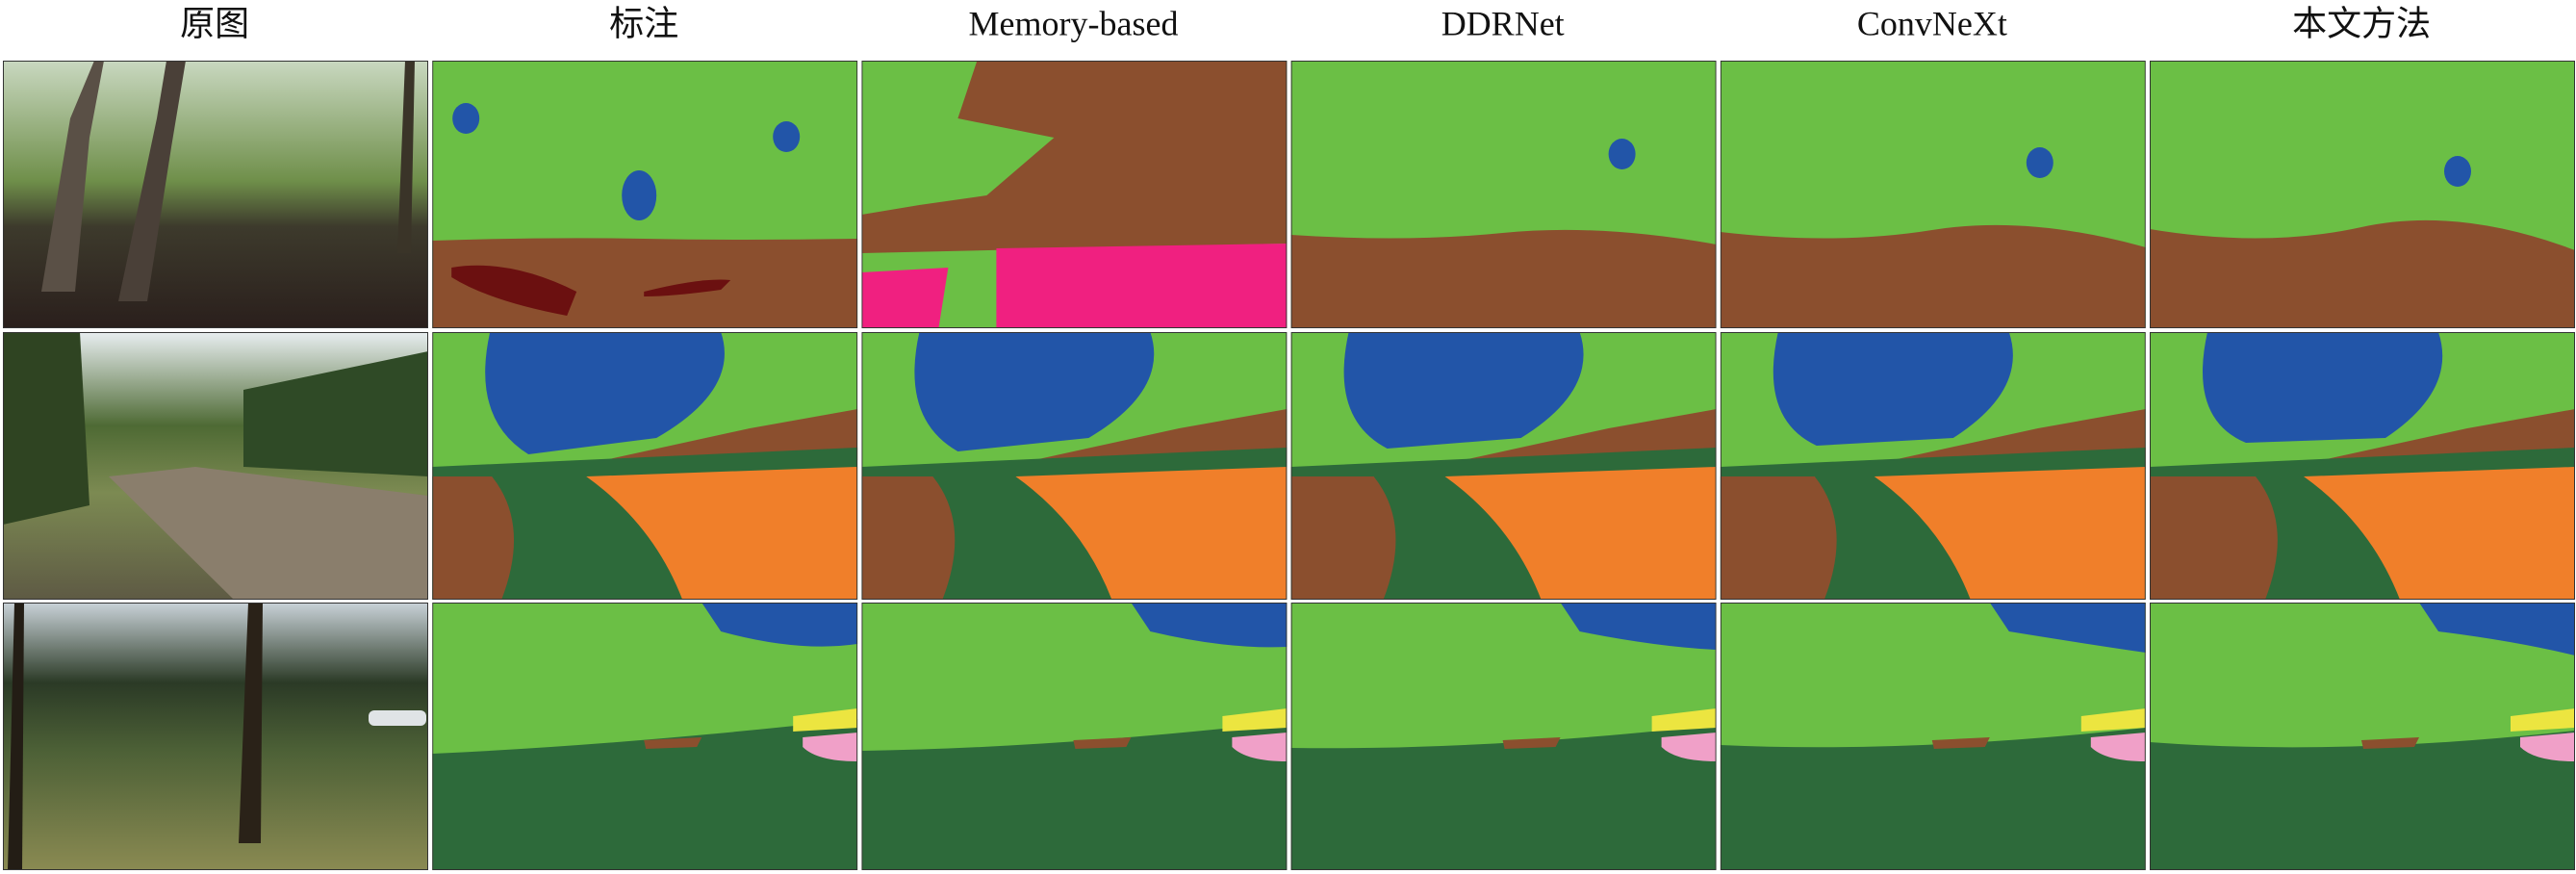  I want to click on column-header: 原图, so click(214, 23).